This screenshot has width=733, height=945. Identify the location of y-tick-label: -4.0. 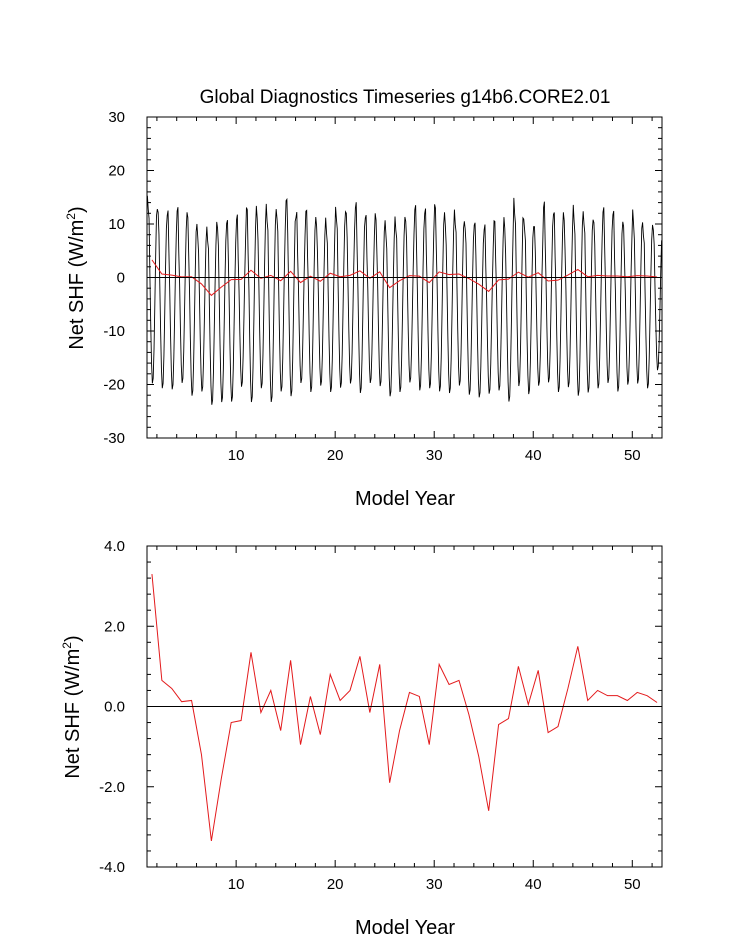
(112, 867).